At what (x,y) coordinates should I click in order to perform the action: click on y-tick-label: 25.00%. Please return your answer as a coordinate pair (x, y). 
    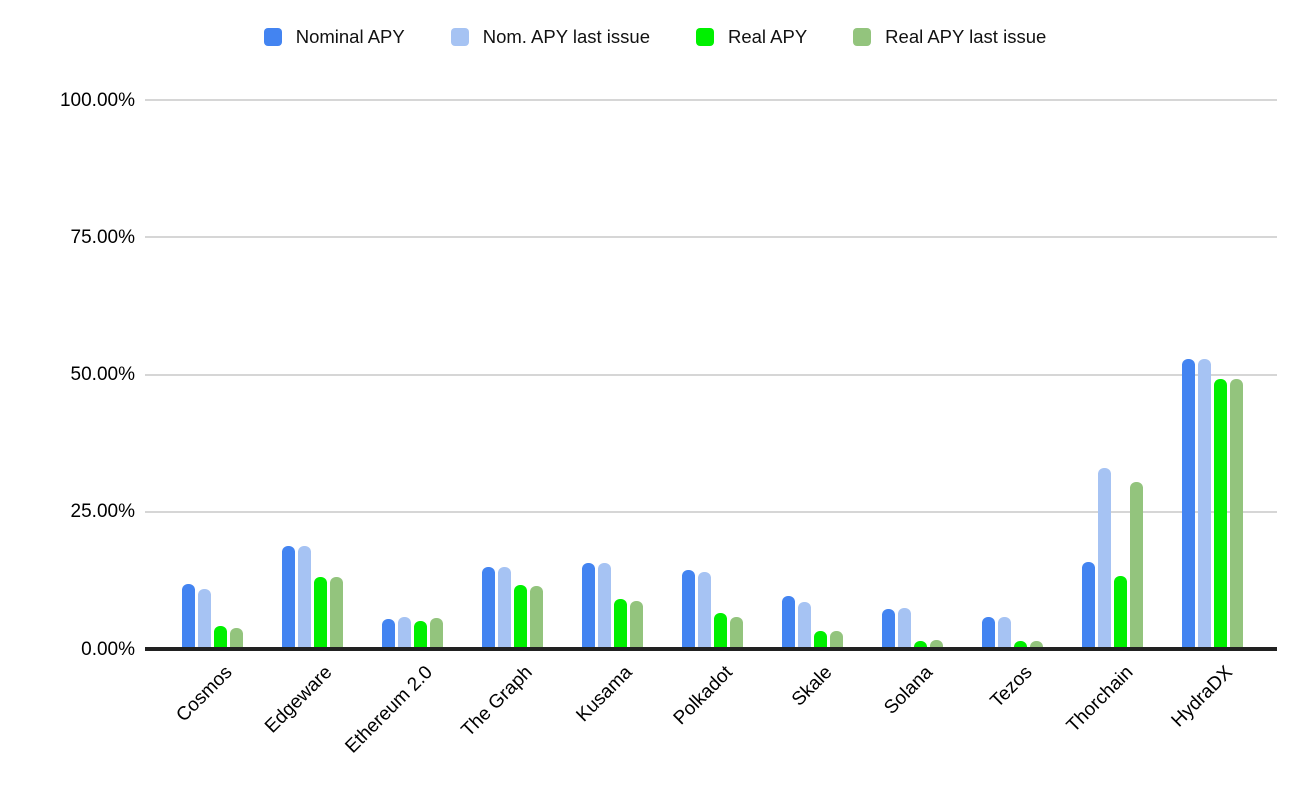
    Looking at the image, I should click on (102, 512).